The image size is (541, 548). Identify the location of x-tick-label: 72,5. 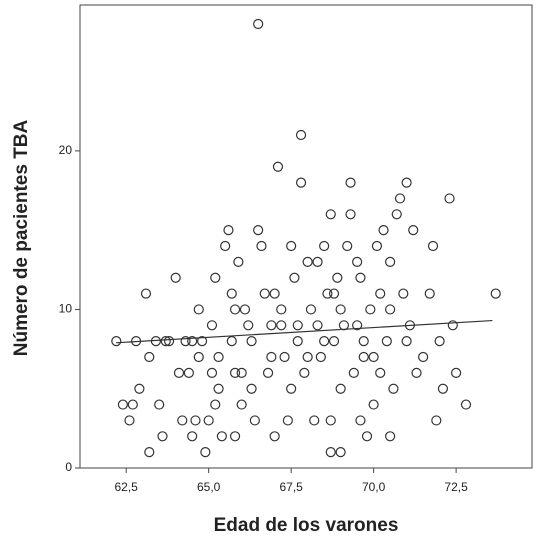
(456, 487).